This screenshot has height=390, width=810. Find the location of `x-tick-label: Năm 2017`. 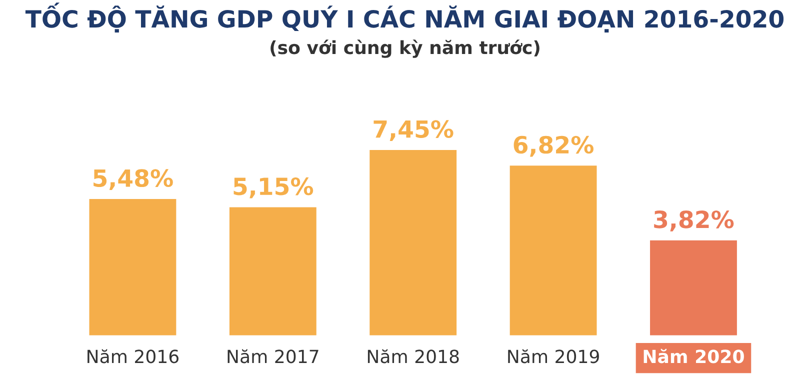

x-tick-label: Năm 2017 is located at coordinates (273, 356).